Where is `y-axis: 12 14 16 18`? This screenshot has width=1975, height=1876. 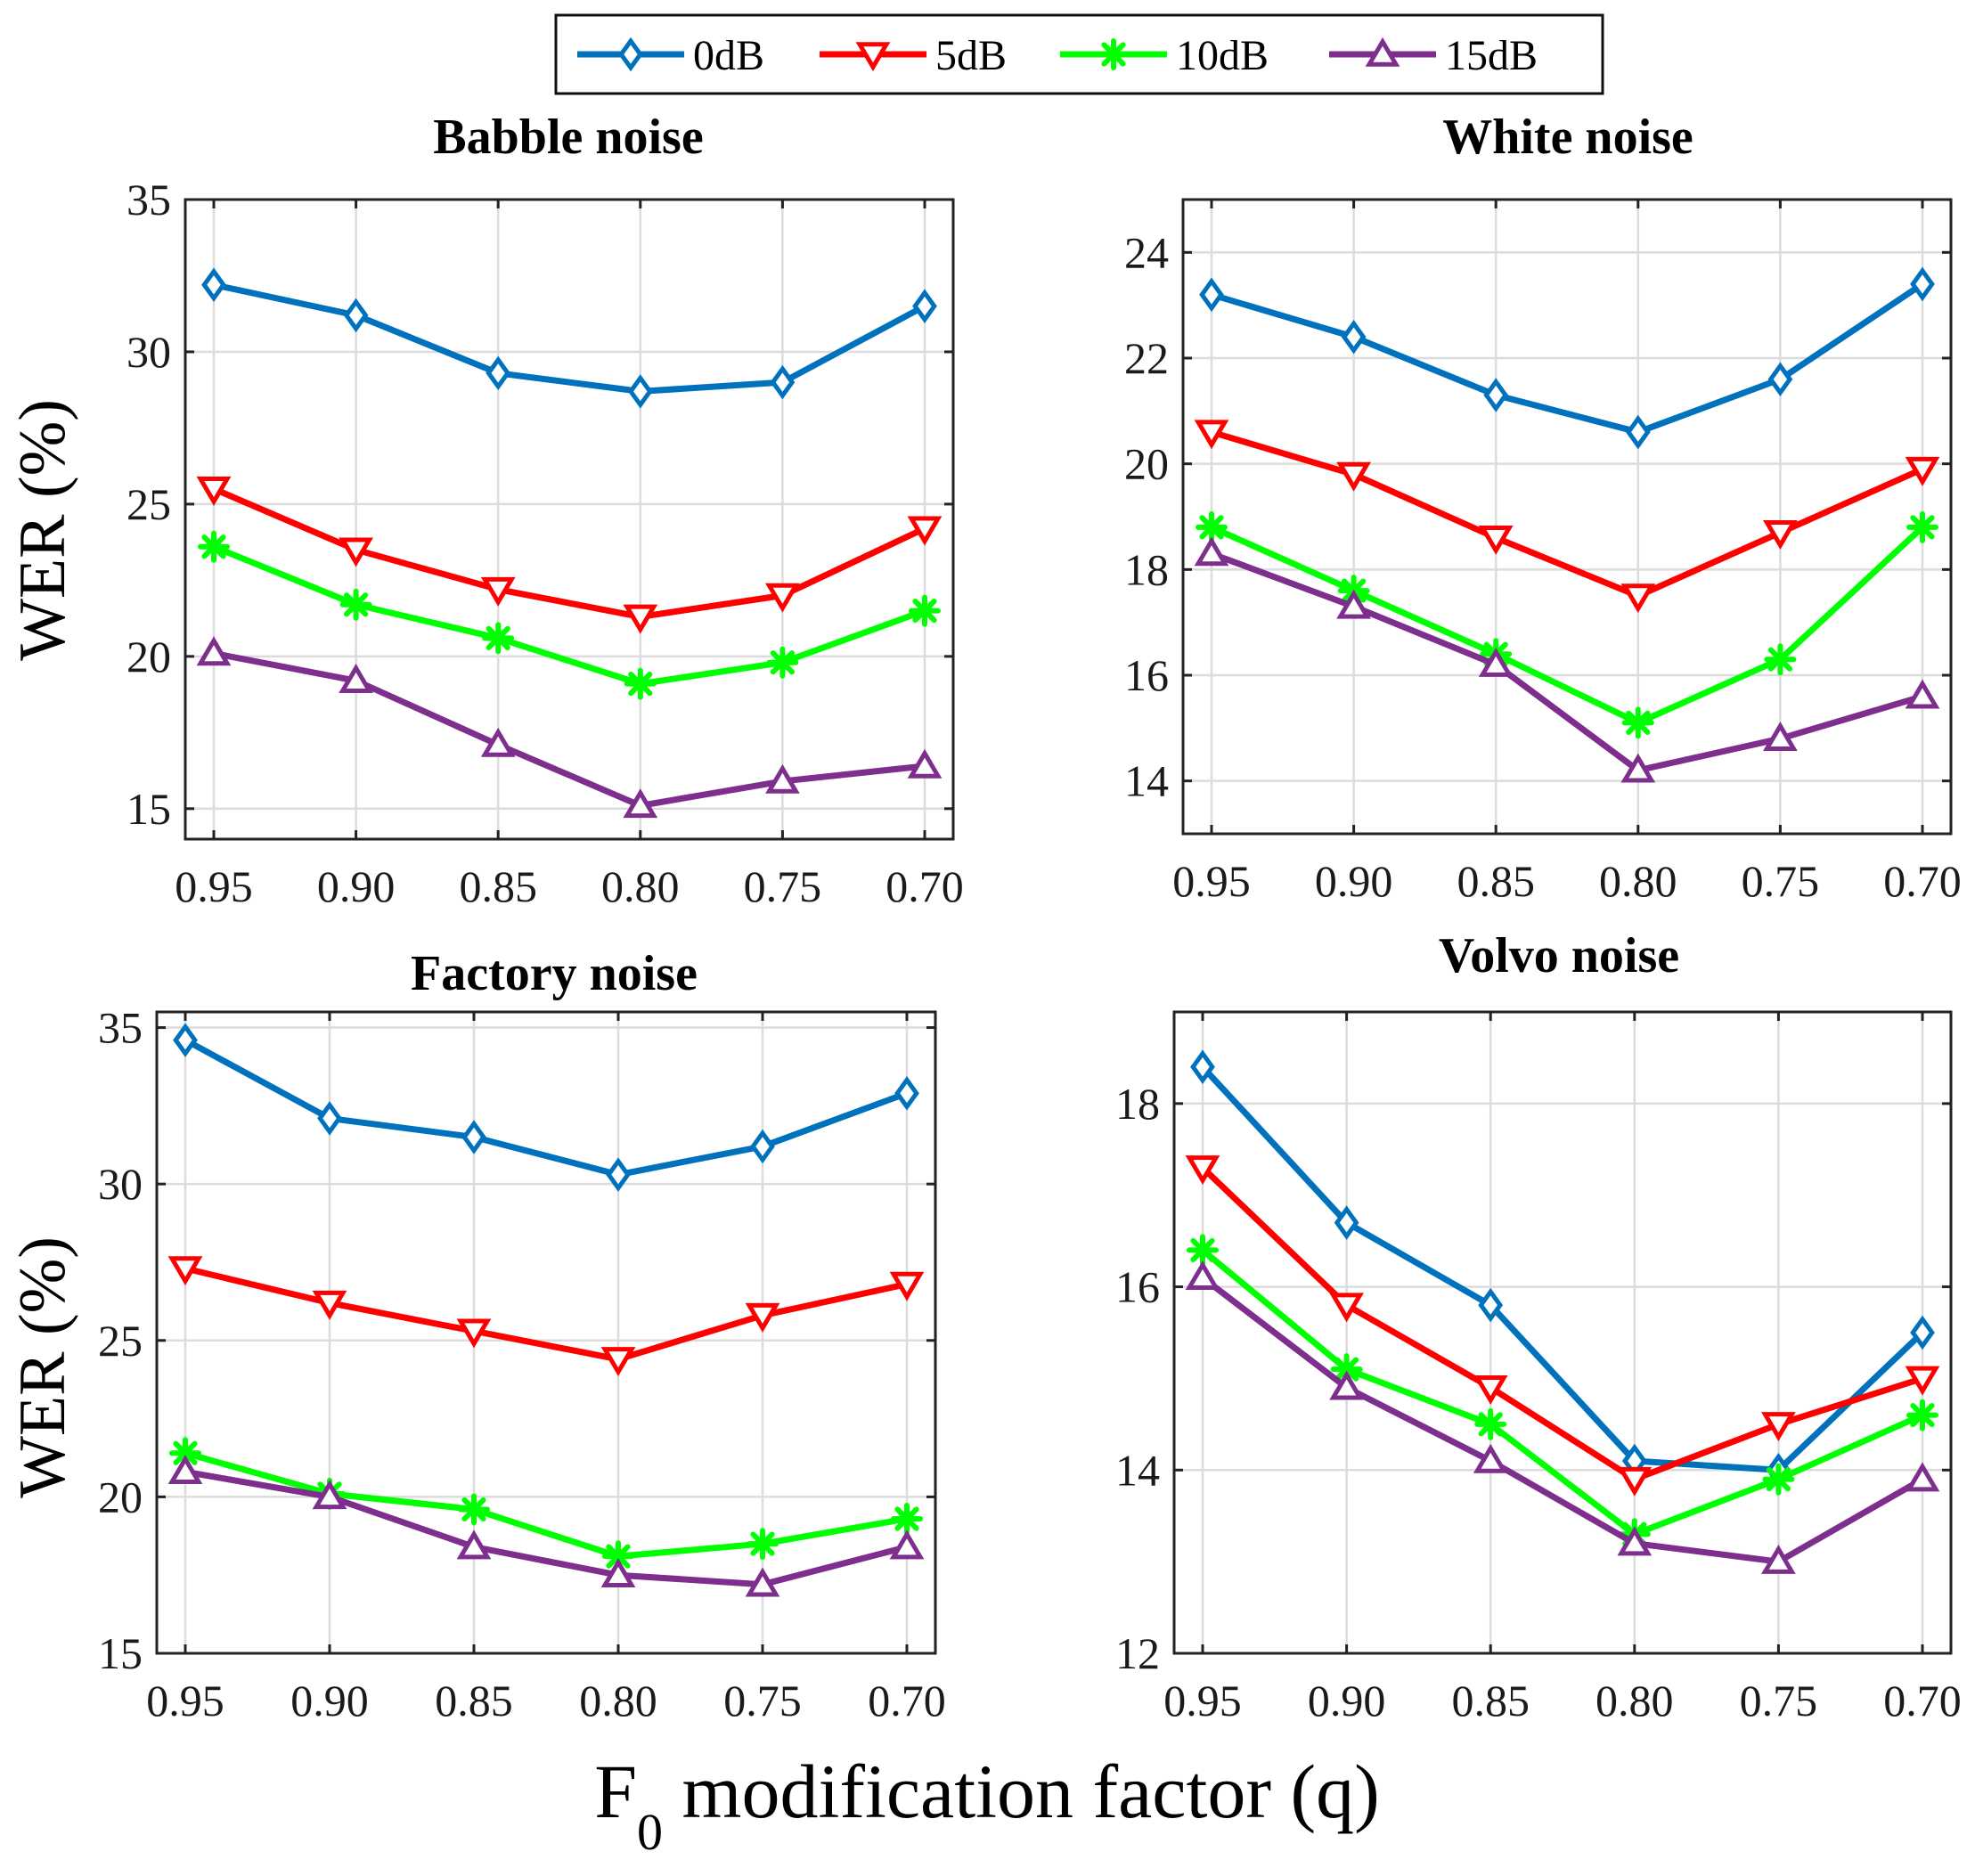
y-axis: 12 14 16 18 is located at coordinates (1533, 1378).